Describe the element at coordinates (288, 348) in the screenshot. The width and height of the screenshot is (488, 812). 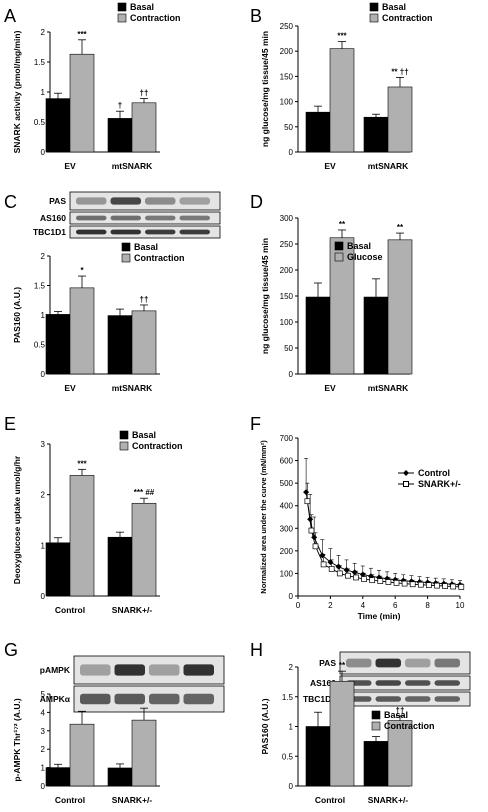
I see `y-tick-label: 50` at that location.